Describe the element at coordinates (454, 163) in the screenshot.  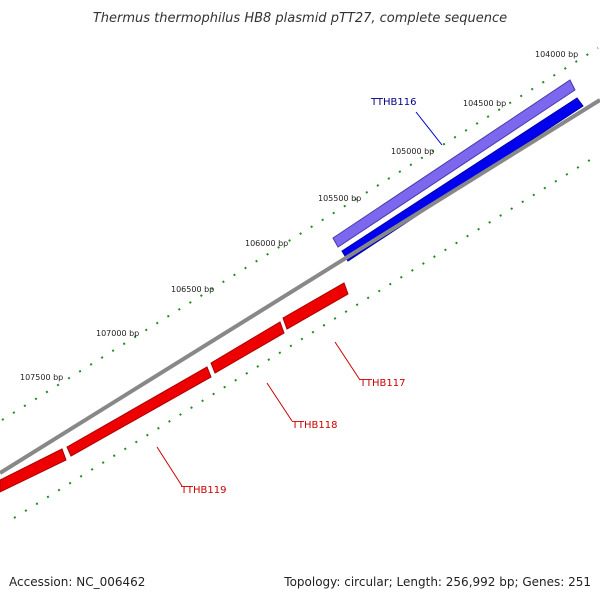
I see `gene-TTHB116-forward-light` at that location.